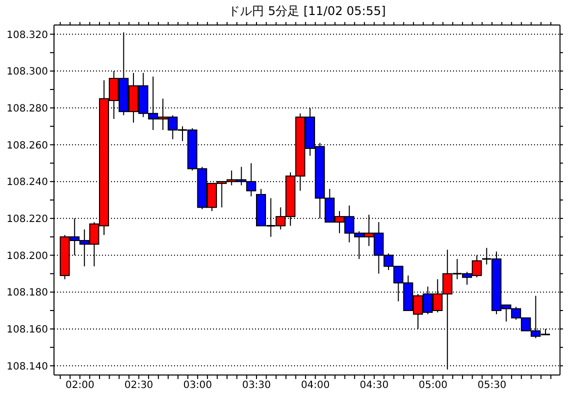 Image resolution: width=570 pixels, height=398 pixels. Describe the element at coordinates (256, 386) in the screenshot. I see `x-tick-label: 03:30` at that location.